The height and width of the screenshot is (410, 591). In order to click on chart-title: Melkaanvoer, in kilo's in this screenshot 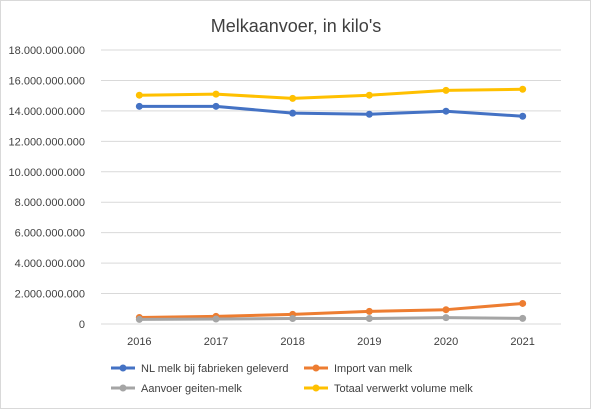, I will do `click(296, 26)`.